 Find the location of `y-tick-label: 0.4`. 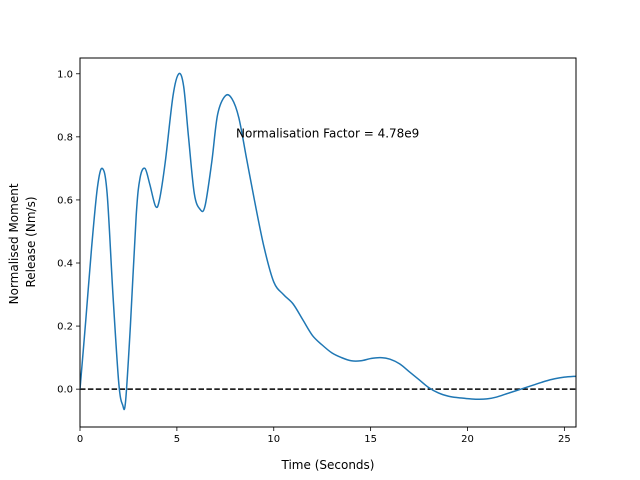

y-tick-label: 0.4 is located at coordinates (65, 264).